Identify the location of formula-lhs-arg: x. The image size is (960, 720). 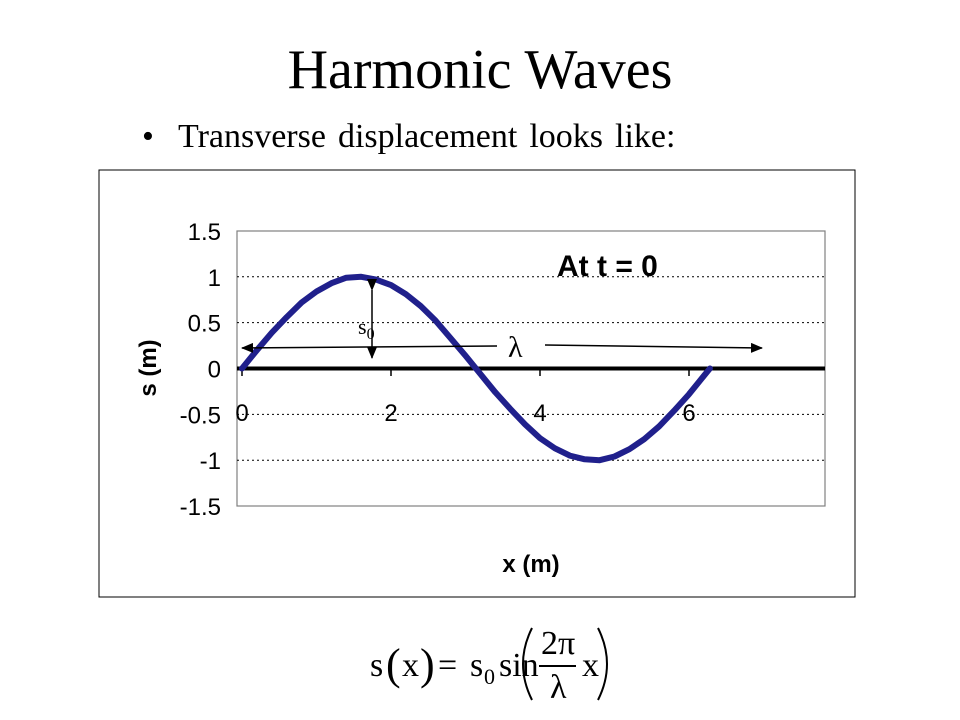
(410, 665).